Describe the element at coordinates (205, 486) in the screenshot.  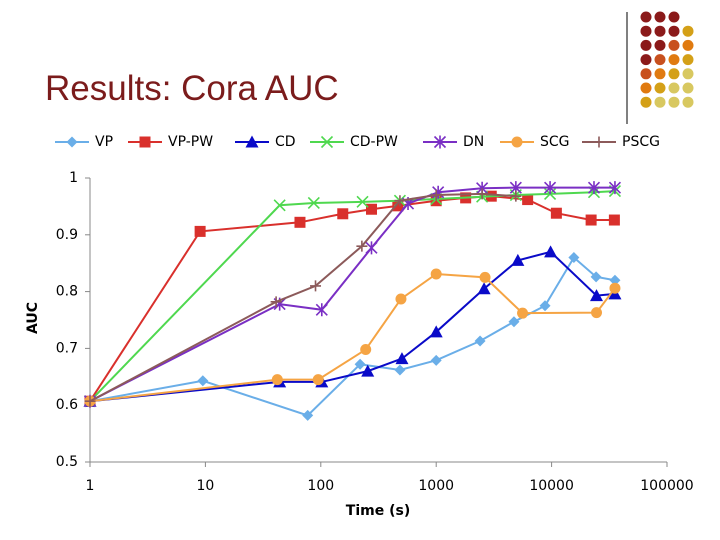
I see `x-tick-label: 10` at that location.